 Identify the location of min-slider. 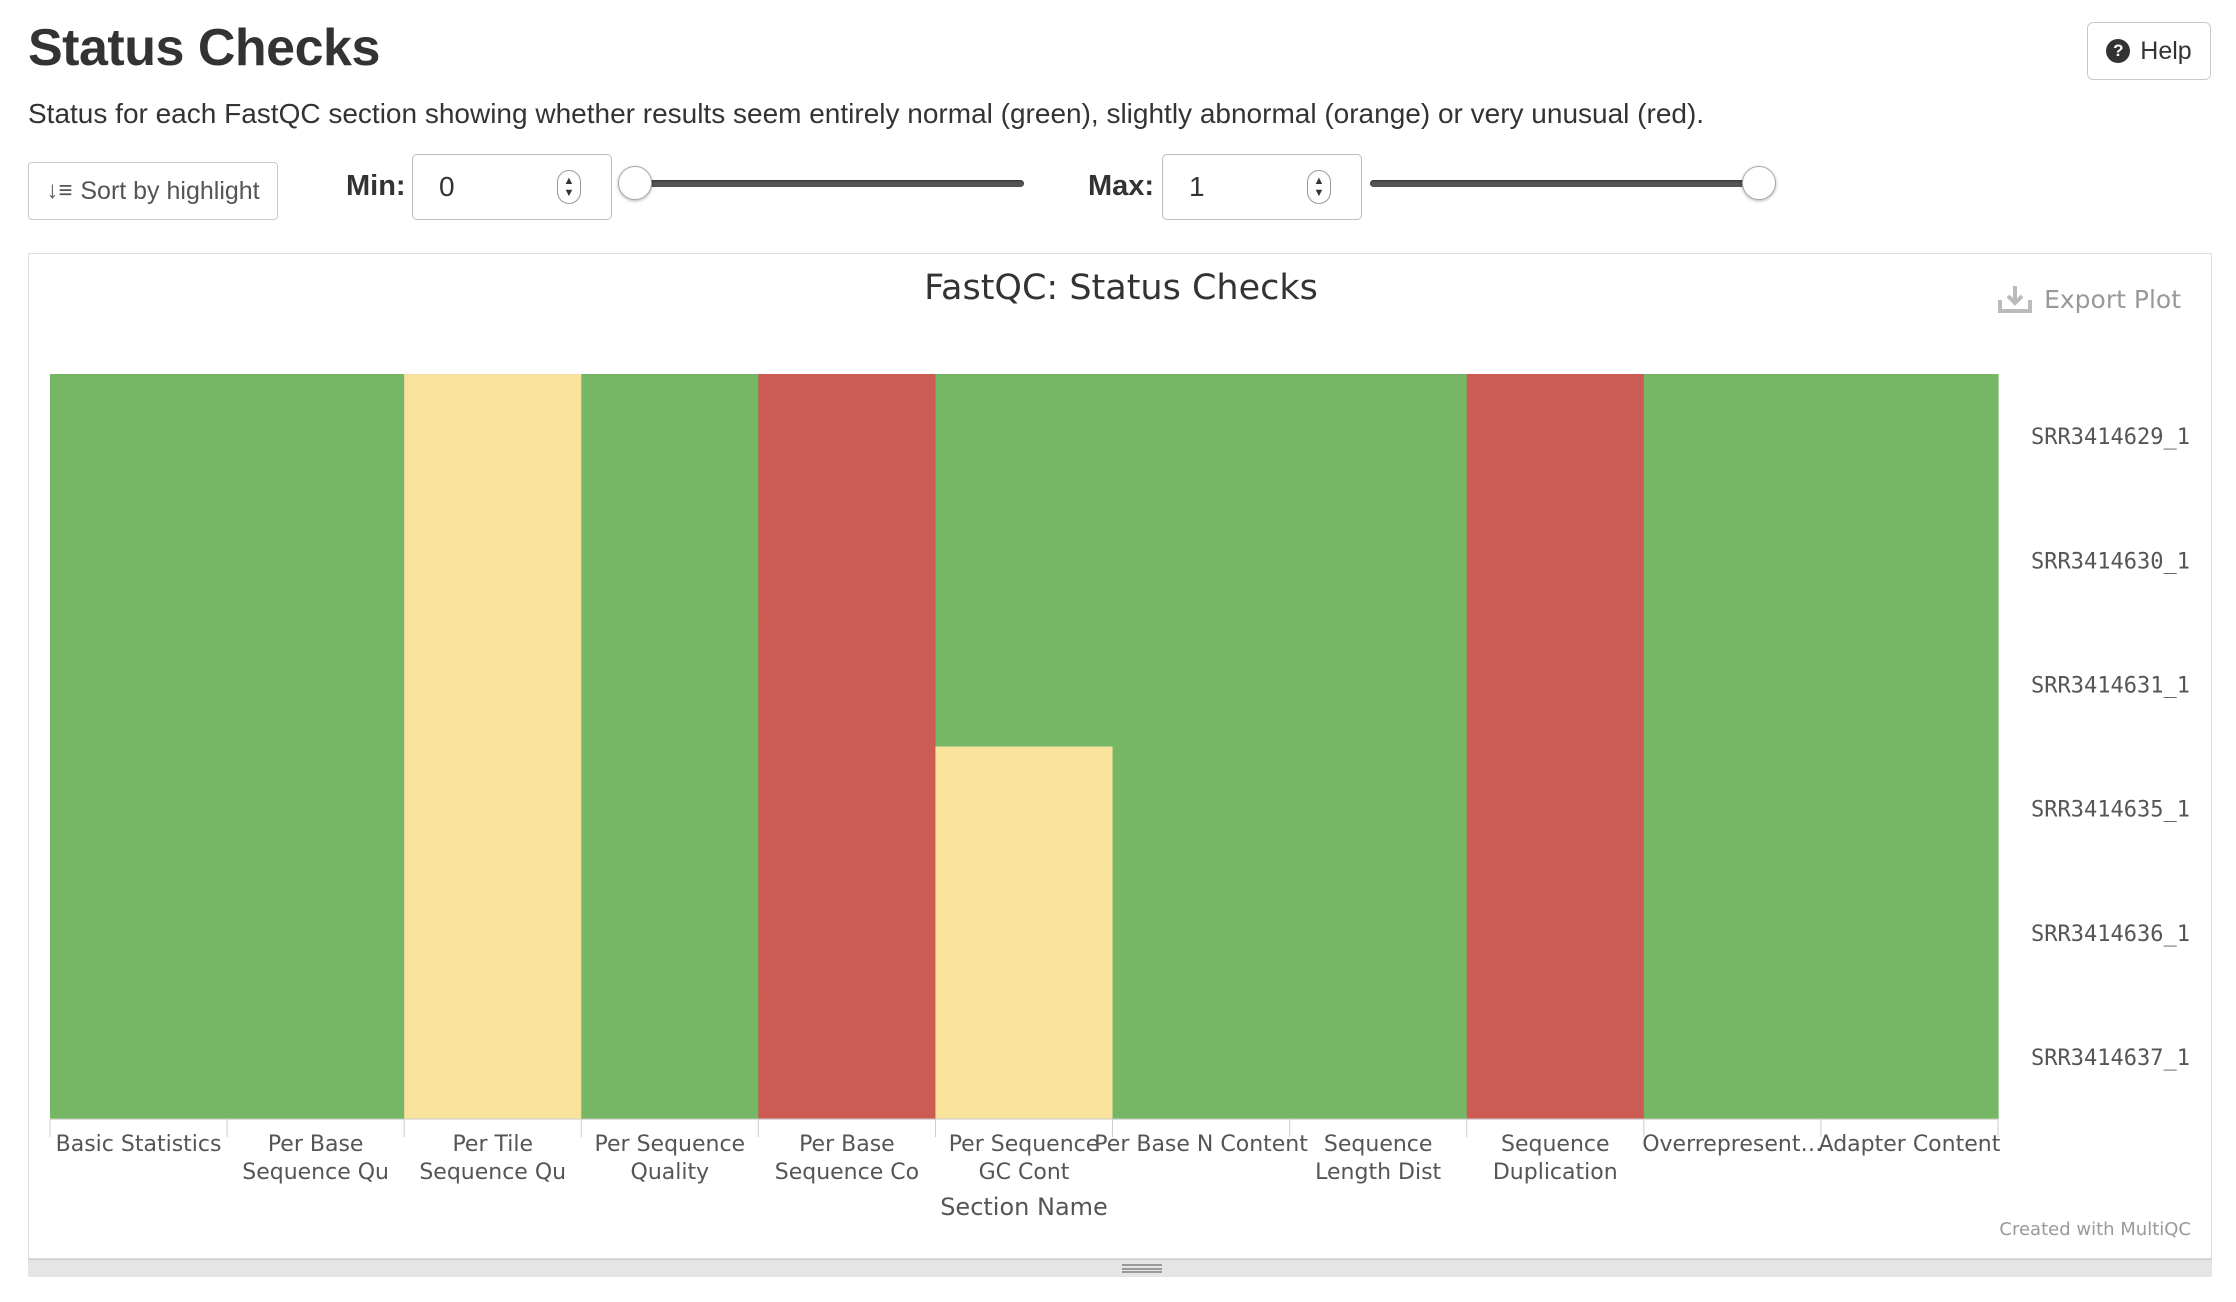
(821, 184).